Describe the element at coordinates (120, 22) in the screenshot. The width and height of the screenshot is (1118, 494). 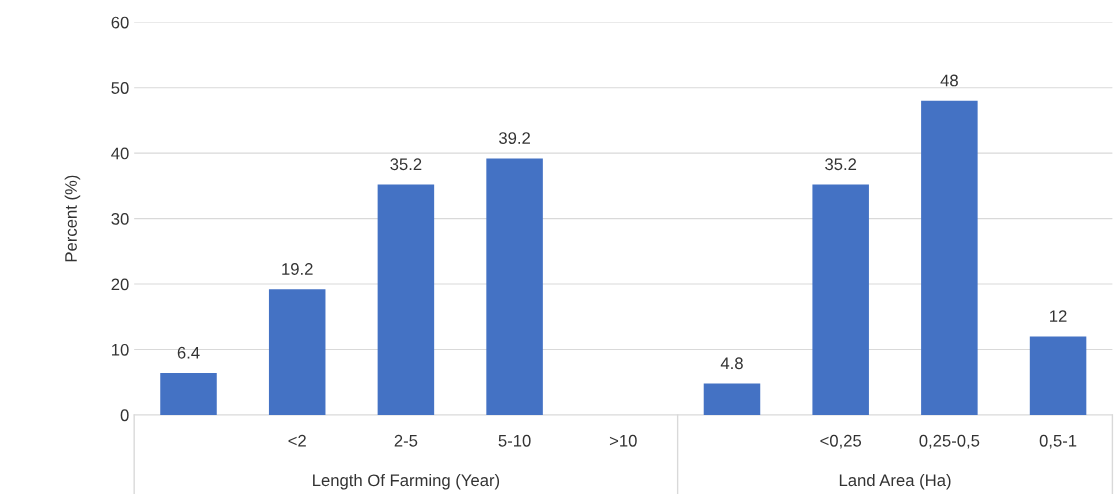
I see `y-tick-label: 60` at that location.